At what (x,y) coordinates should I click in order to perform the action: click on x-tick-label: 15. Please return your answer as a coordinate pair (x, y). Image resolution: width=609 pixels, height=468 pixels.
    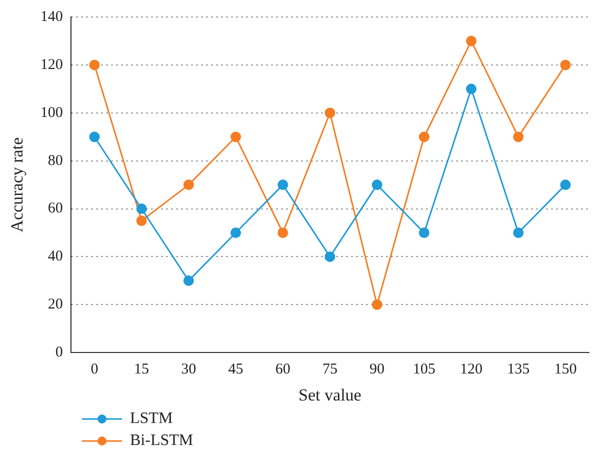
    Looking at the image, I should click on (142, 370).